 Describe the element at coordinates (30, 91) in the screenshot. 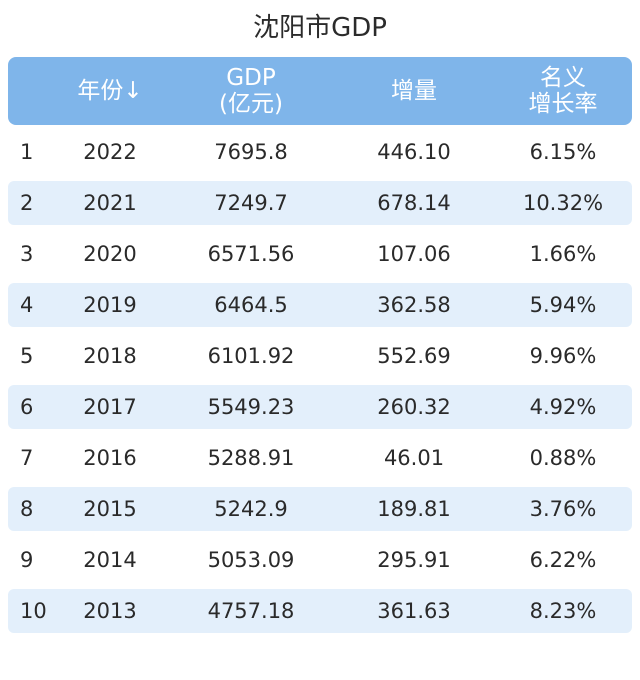

I see `header-index` at that location.